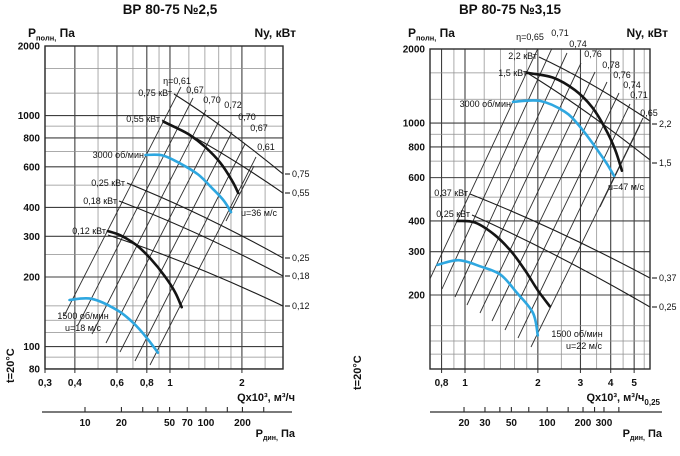 This screenshot has width=680, height=456. I want to click on ny-tick-label: 1,5, so click(665, 163).